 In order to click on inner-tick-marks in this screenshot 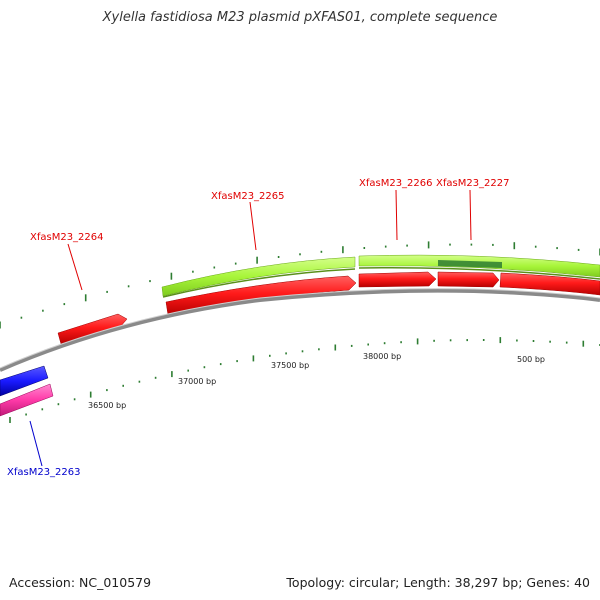, I will do `click(304, 380)`.